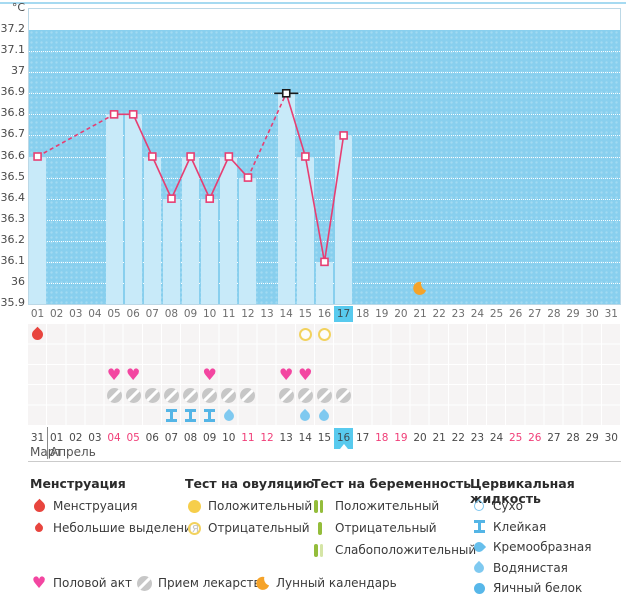 Image resolution: width=626 pixels, height=595 pixels. Describe the element at coordinates (171, 438) in the screenshot. I see `calendar-date: 07` at that location.